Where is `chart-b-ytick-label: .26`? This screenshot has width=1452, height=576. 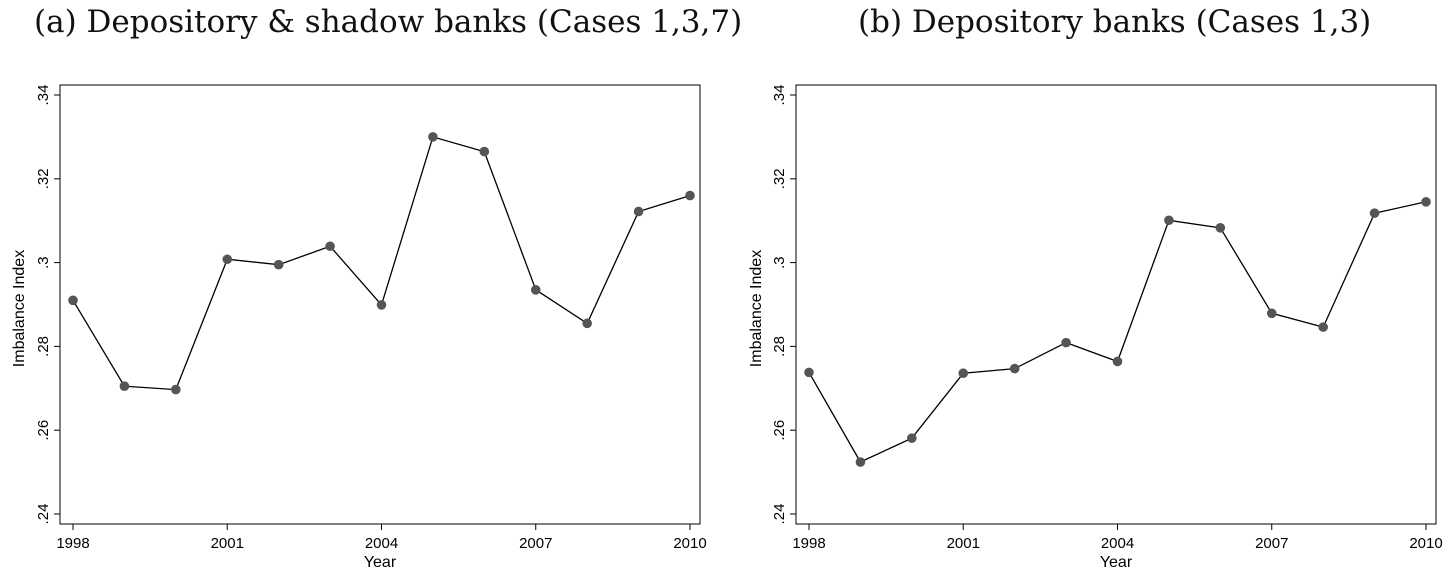 chart-b-ytick-label: .26 is located at coordinates (779, 430).